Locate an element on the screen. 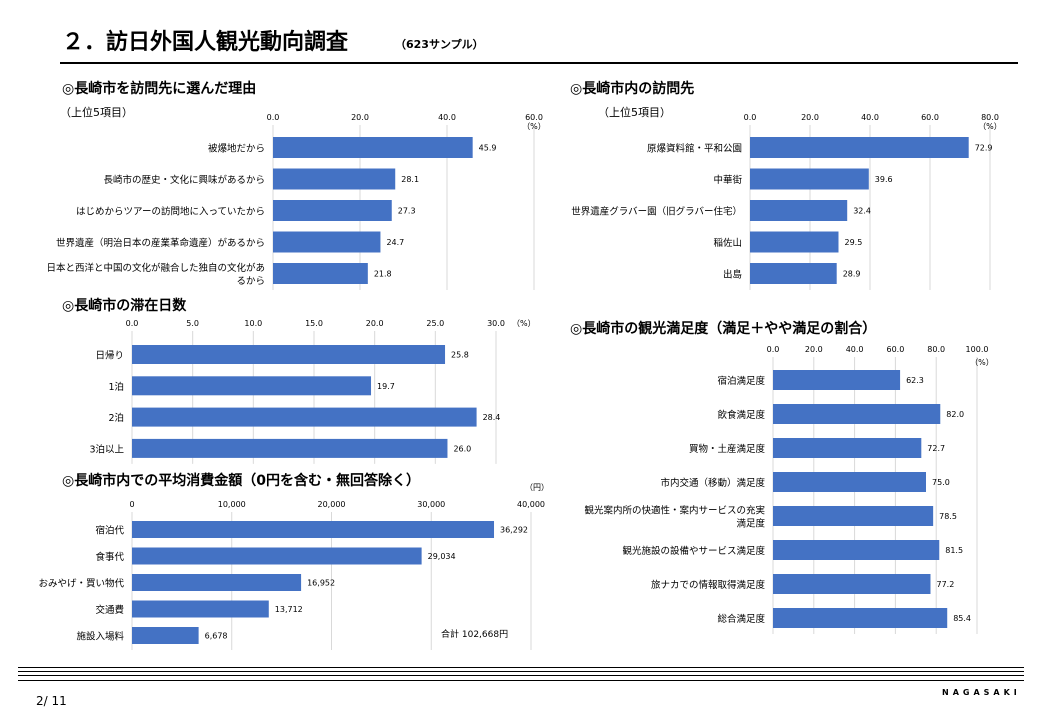 The height and width of the screenshot is (720, 1040). destinations-category-label: 稲佐山 is located at coordinates (727, 243).